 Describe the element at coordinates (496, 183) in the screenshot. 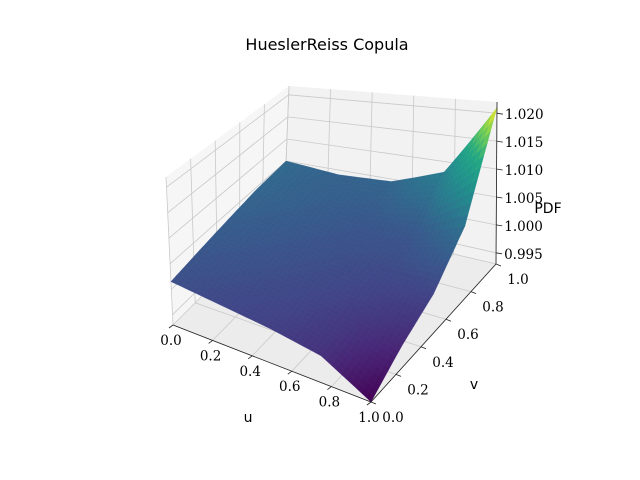

I see `z-axis-line` at that location.